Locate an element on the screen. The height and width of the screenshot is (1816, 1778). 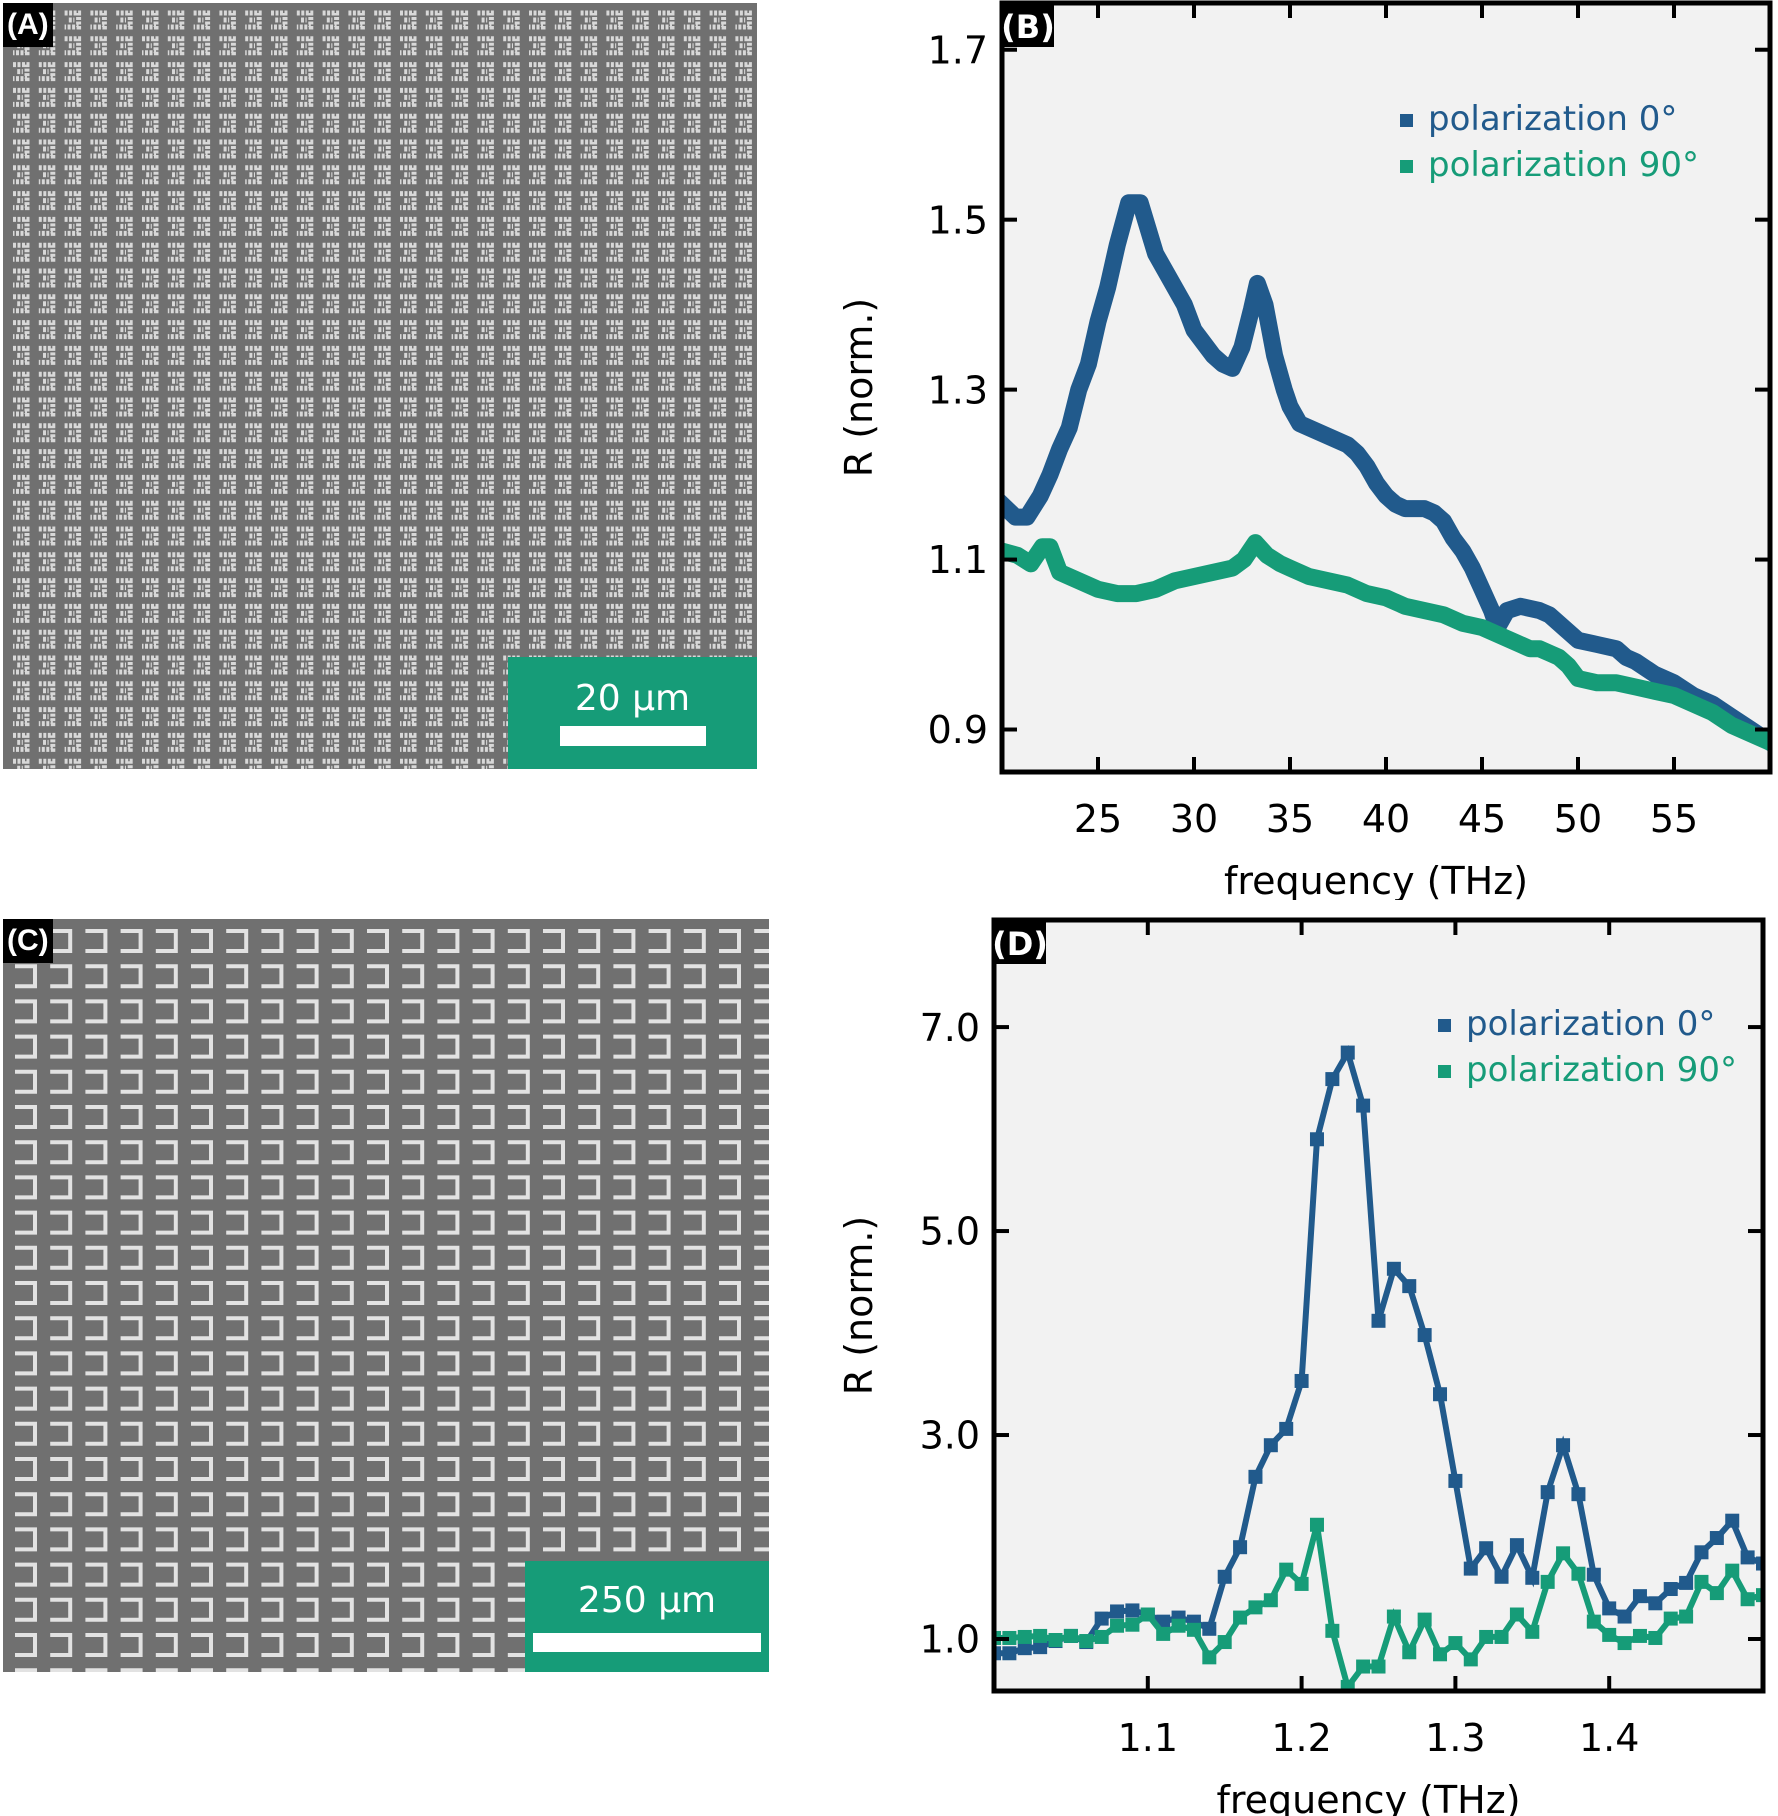
scale-bar-line-c is located at coordinates (647, 1642).